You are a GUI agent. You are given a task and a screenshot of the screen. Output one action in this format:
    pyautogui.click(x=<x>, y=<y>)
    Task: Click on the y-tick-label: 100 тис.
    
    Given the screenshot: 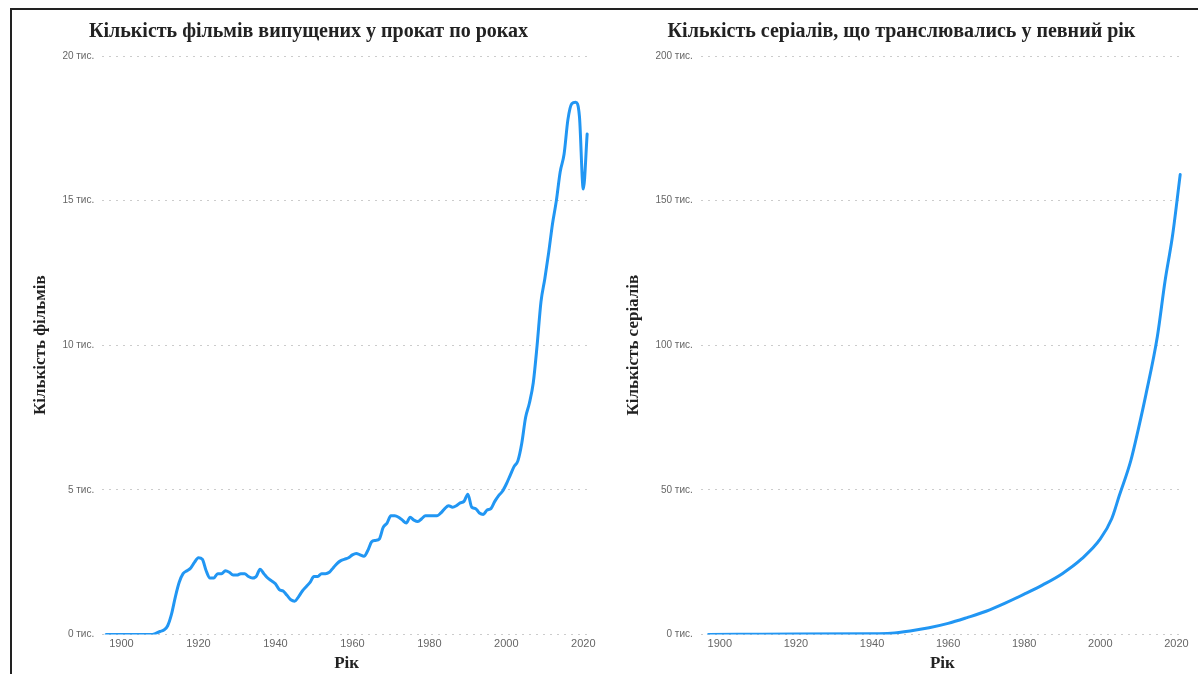 What is the action you would take?
    pyautogui.click(x=674, y=344)
    